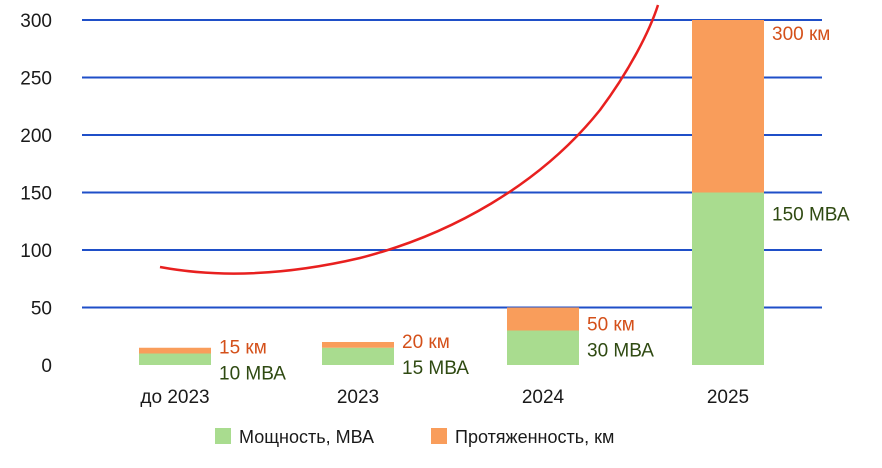  What do you see at coordinates (243, 348) in the screenshot?
I see `data-label-length: 15 км` at bounding box center [243, 348].